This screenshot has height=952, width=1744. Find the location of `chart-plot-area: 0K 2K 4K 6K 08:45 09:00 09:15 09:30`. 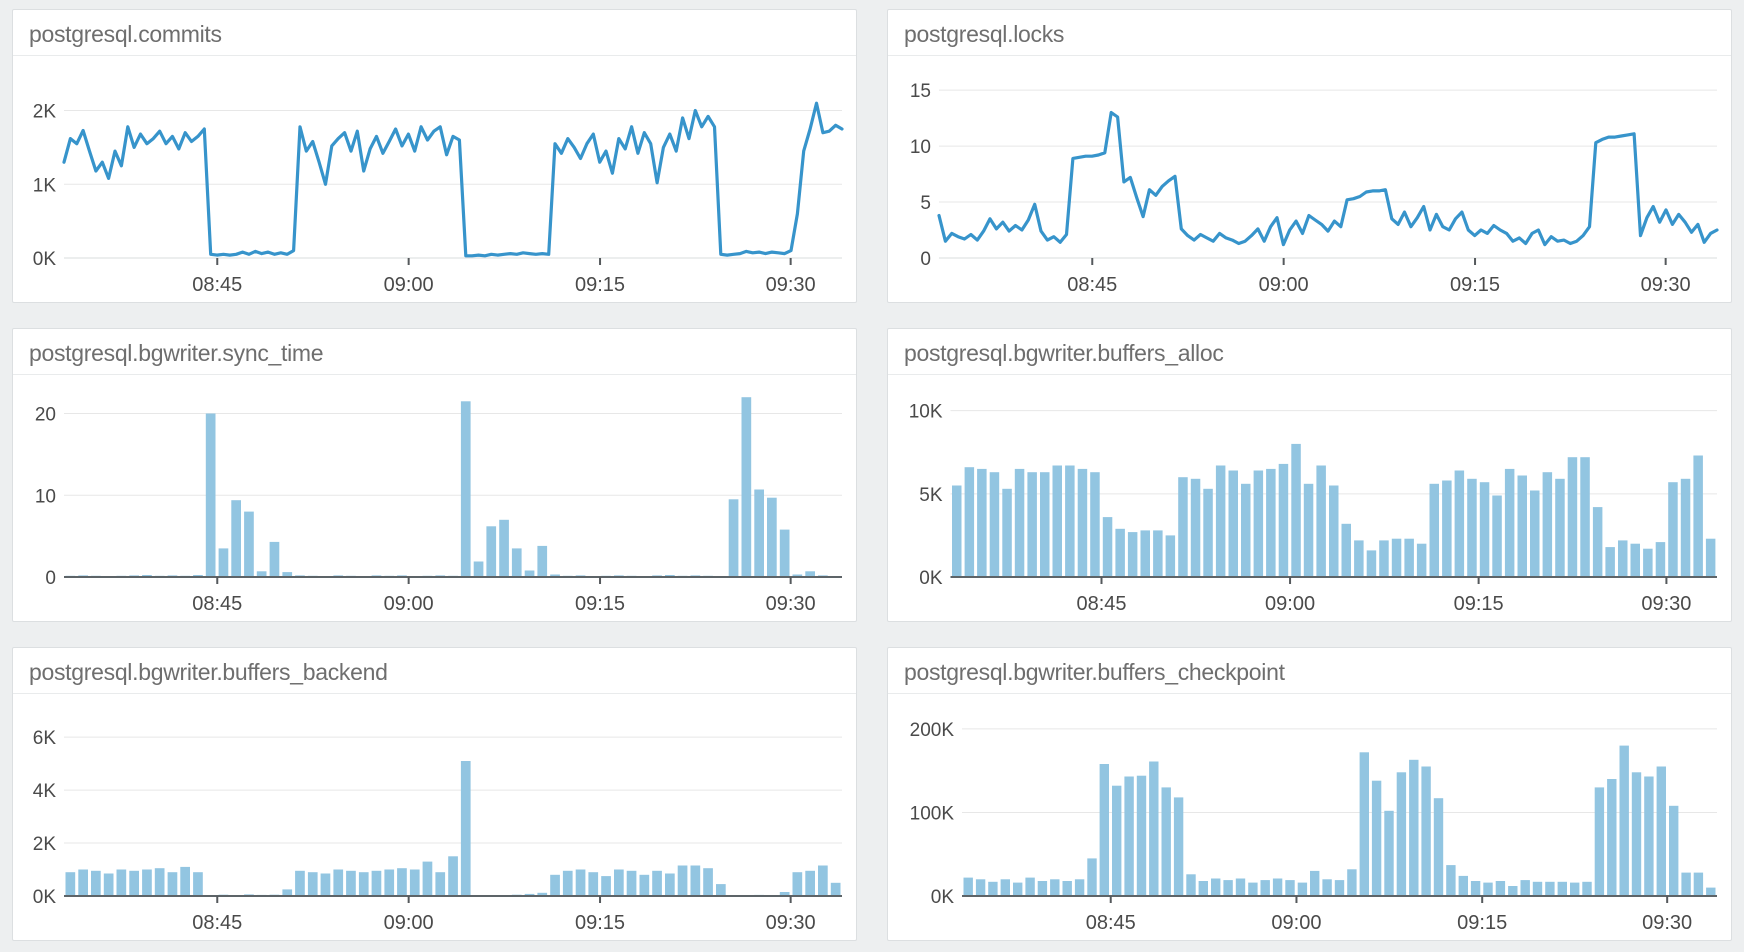

chart-plot-area: 0K 2K 4K 6K 08:45 09:00 09:15 09:30 is located at coordinates (434, 817).